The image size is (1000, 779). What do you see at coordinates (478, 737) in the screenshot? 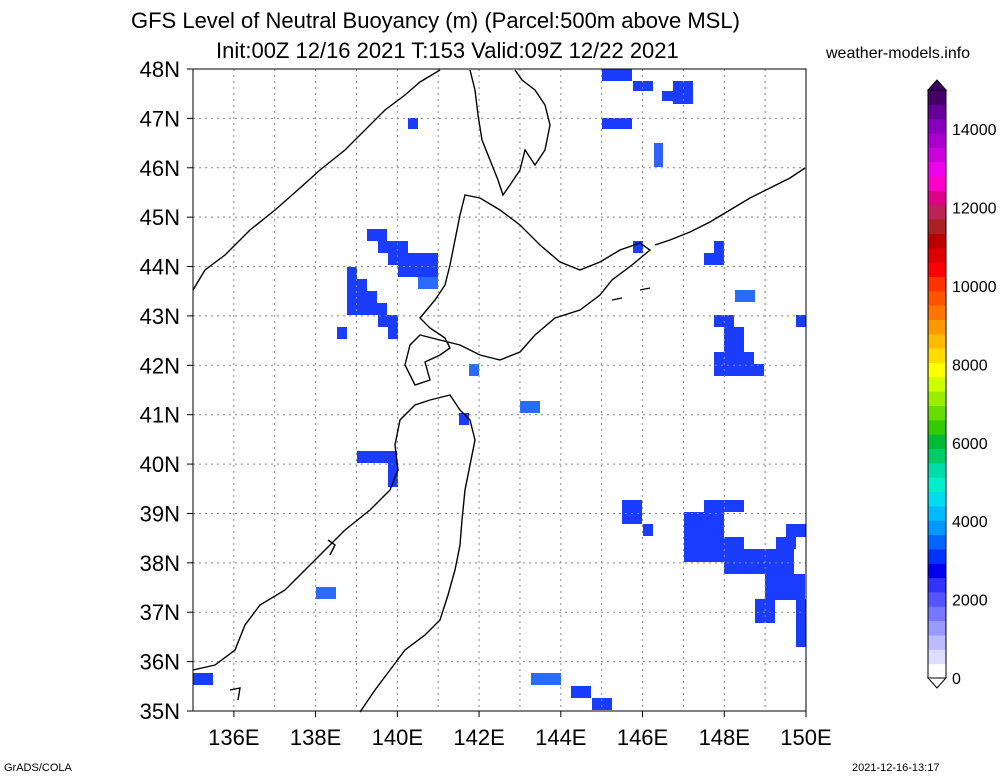
I see `lon-label-142E: 142E` at bounding box center [478, 737].